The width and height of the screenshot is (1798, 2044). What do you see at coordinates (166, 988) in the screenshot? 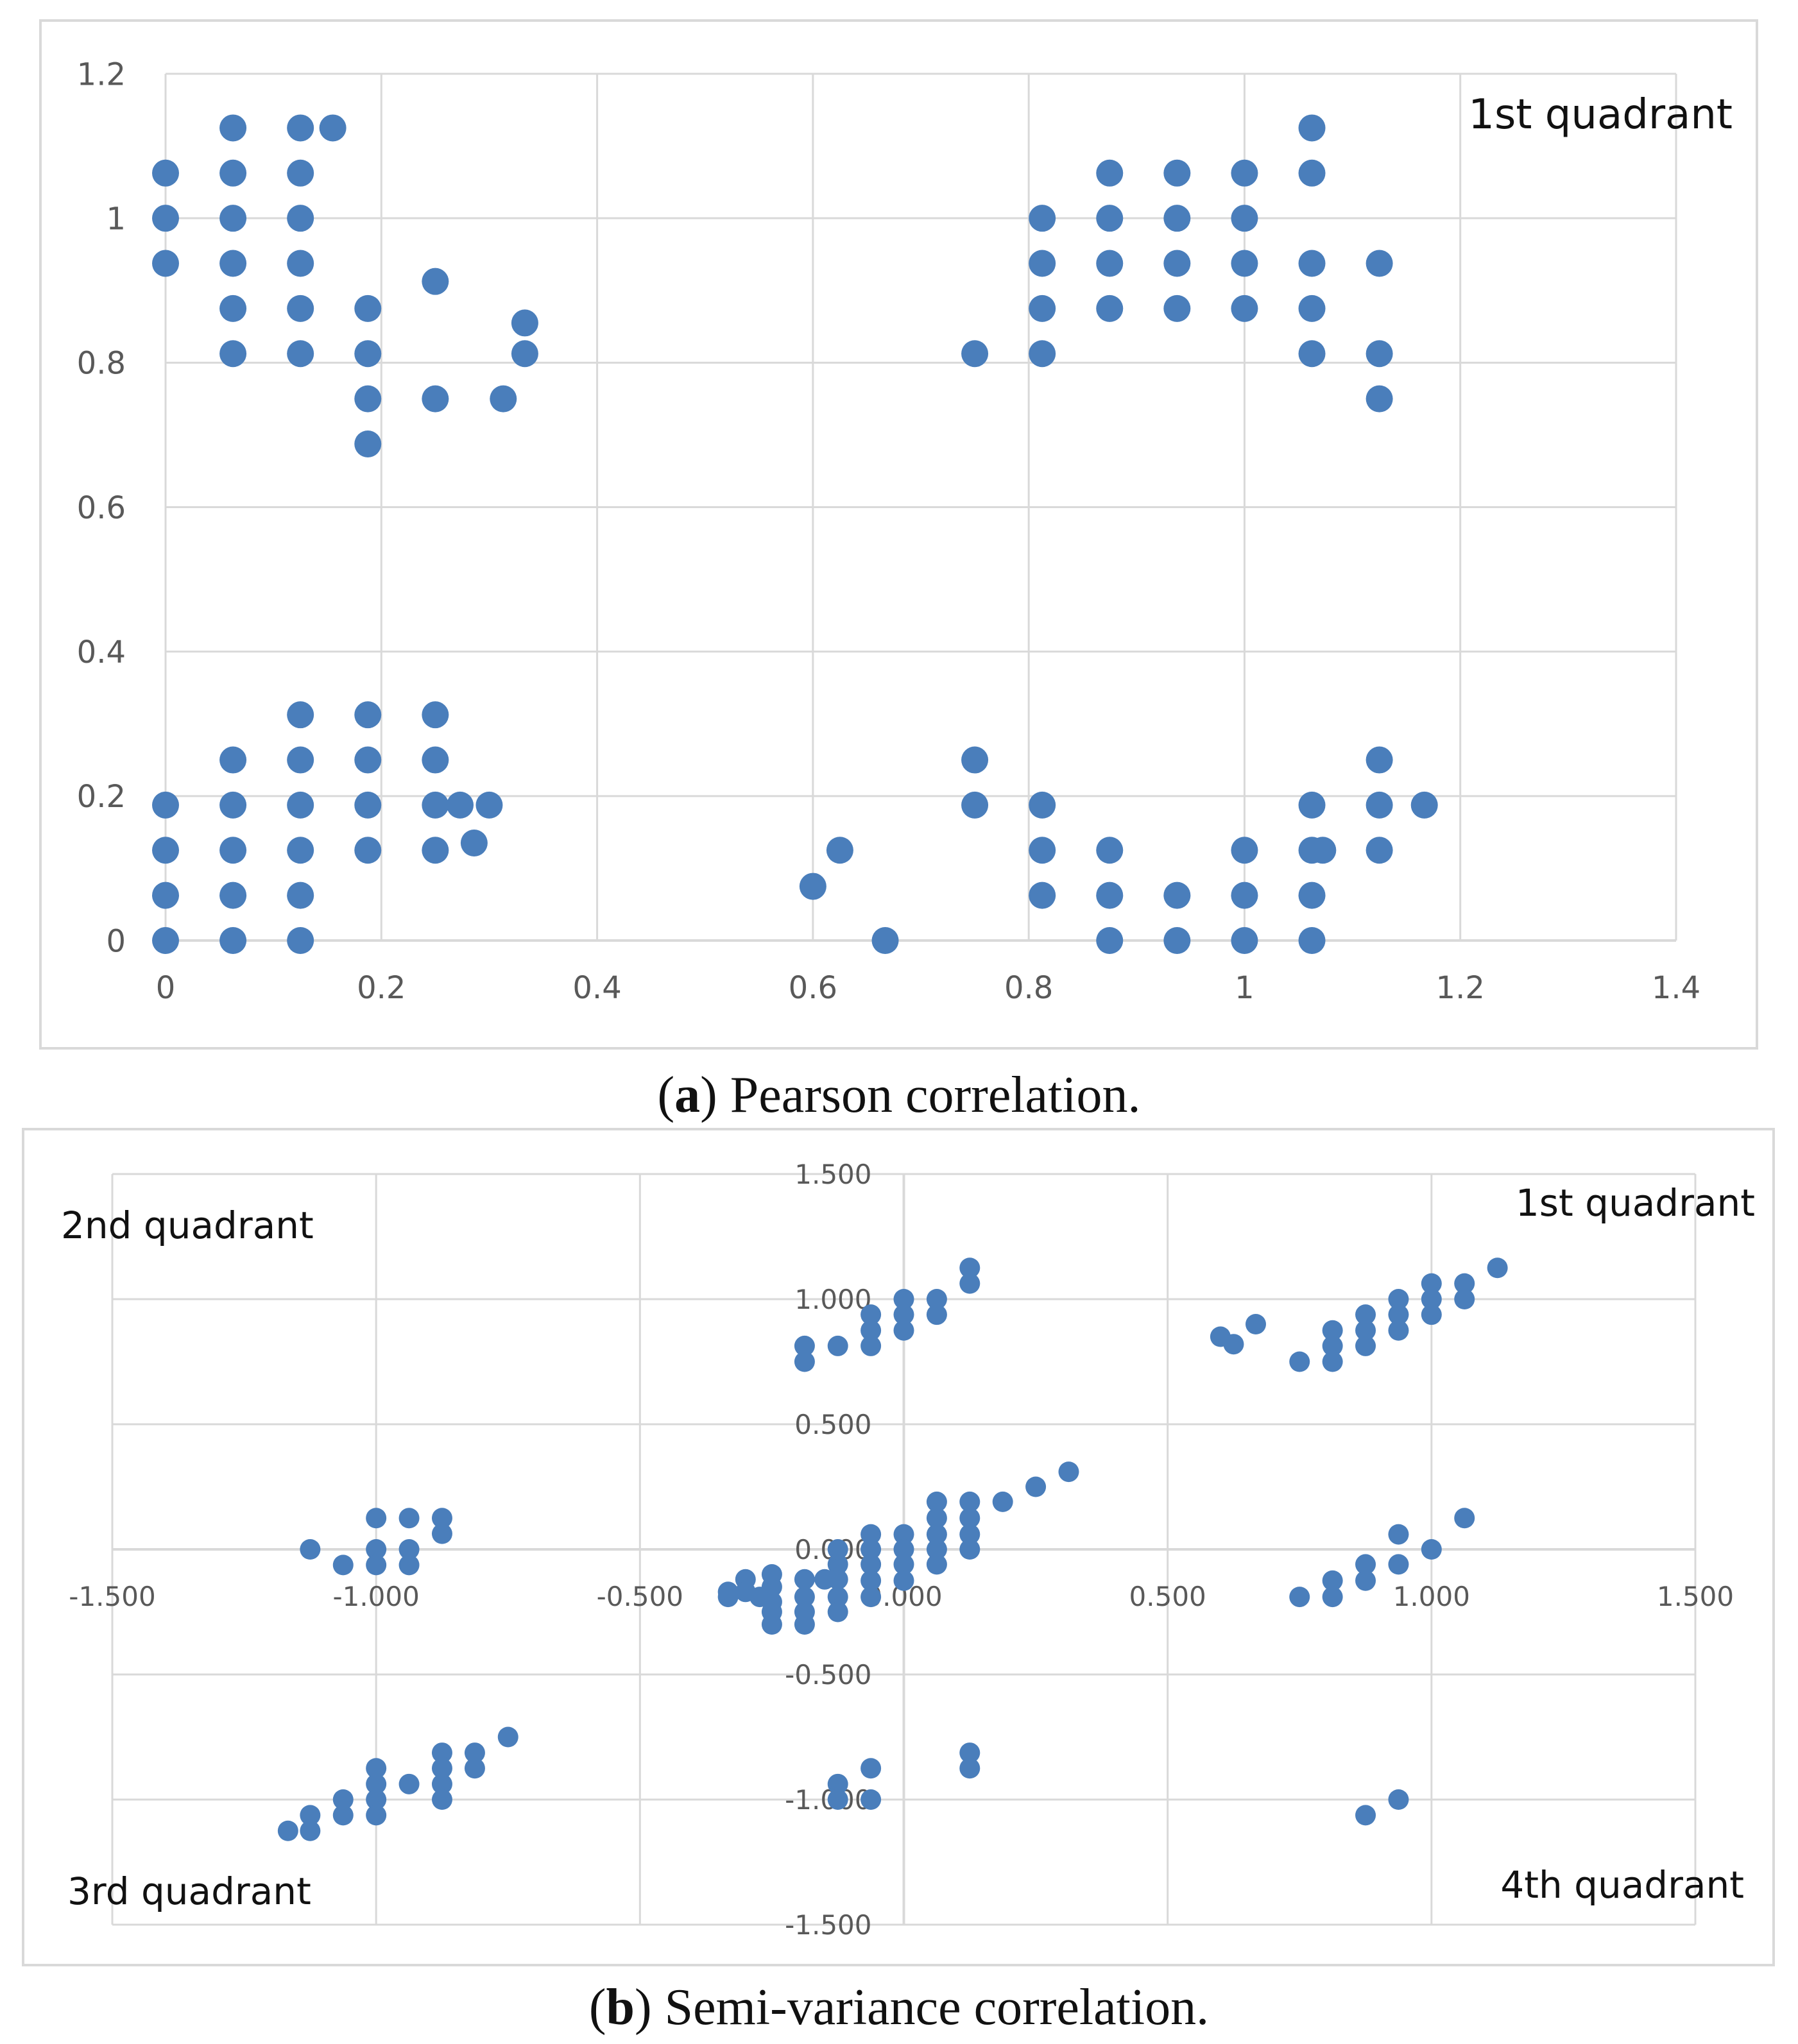
I see `x-tick-label: 0` at bounding box center [166, 988].